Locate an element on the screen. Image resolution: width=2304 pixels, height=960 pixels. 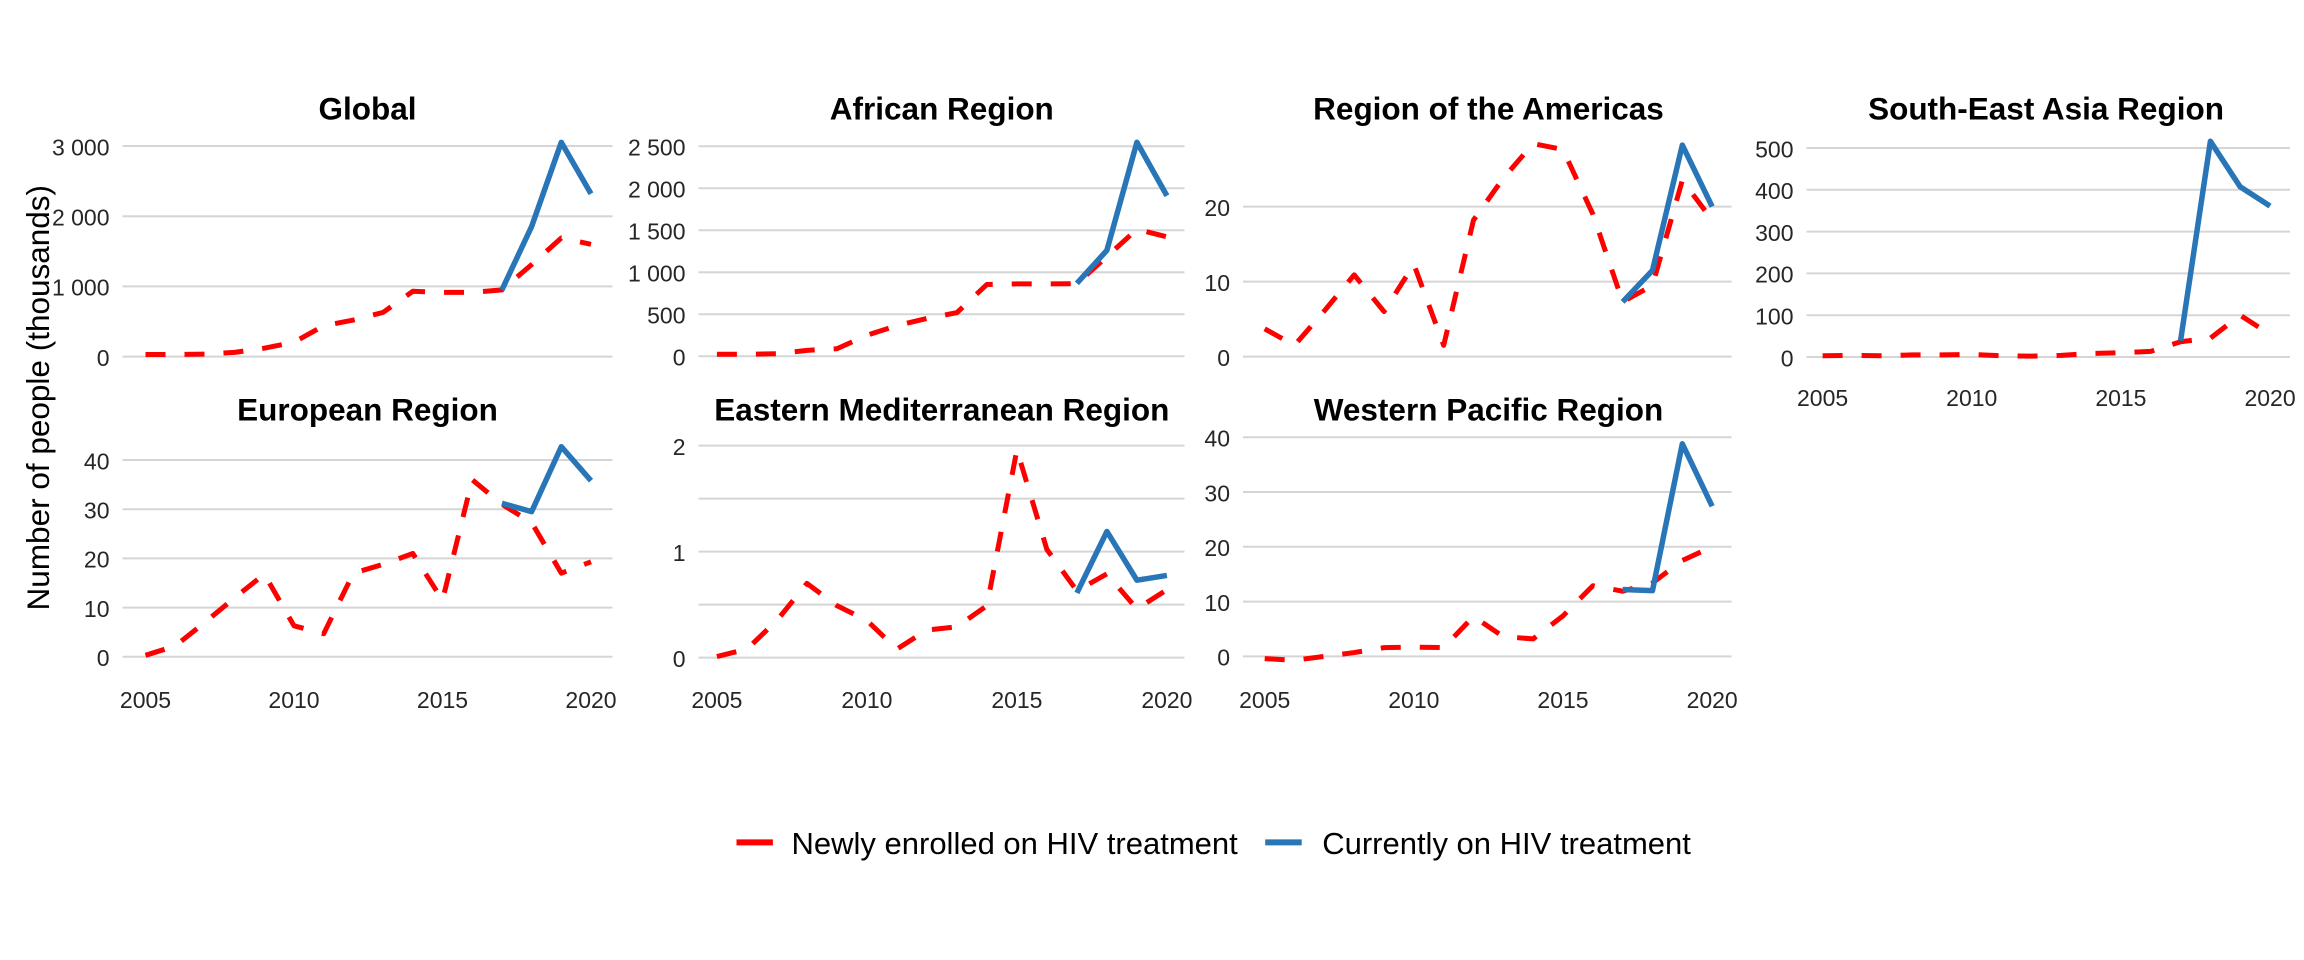
svg-text: 100 is located at coordinates (1774, 317).